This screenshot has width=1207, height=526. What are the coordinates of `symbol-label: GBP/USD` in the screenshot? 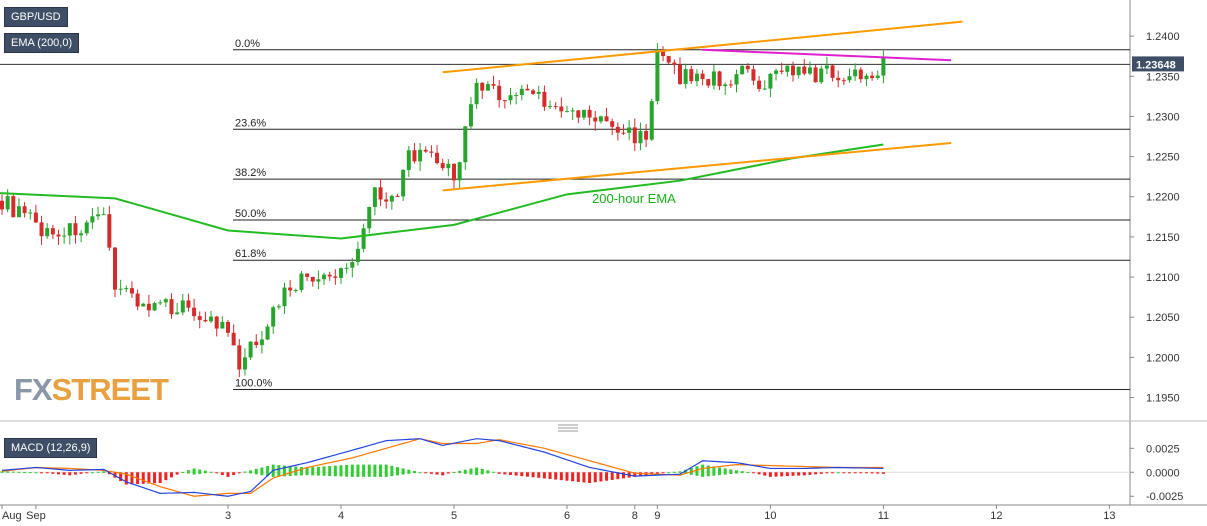 It's located at (36, 17).